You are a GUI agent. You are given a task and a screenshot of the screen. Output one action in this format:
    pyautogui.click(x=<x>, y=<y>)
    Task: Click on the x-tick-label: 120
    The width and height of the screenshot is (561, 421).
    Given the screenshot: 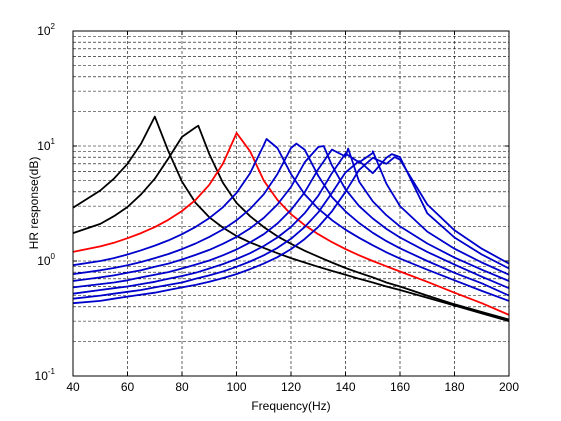 What is the action you would take?
    pyautogui.click(x=291, y=387)
    